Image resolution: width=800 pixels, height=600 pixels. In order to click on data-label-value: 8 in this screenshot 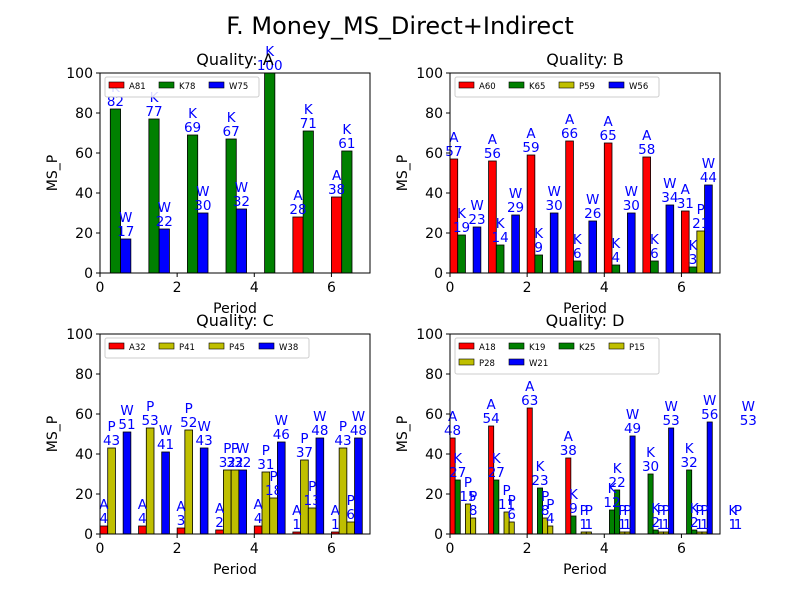, I will do `click(545, 511)`.